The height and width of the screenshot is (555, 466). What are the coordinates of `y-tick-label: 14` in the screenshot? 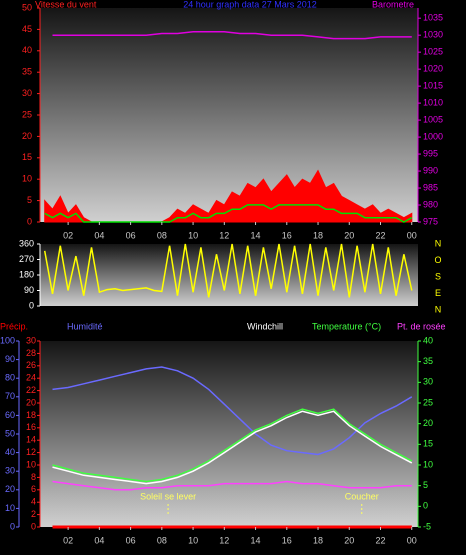 It's located at (31, 440).